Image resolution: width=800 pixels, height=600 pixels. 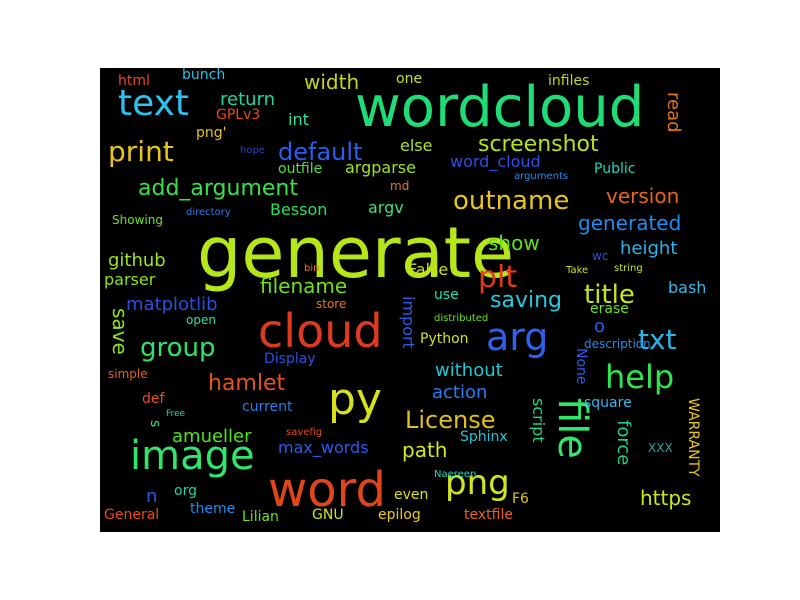 What do you see at coordinates (120, 331) in the screenshot?
I see `word-save: save` at bounding box center [120, 331].